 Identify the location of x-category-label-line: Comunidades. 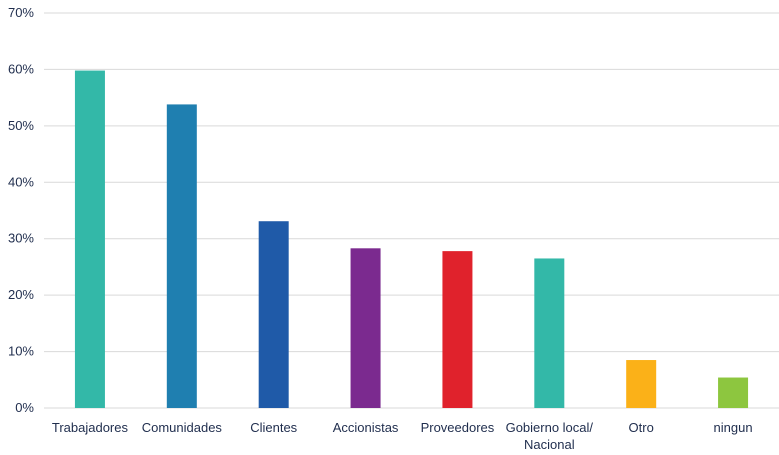
(182, 427).